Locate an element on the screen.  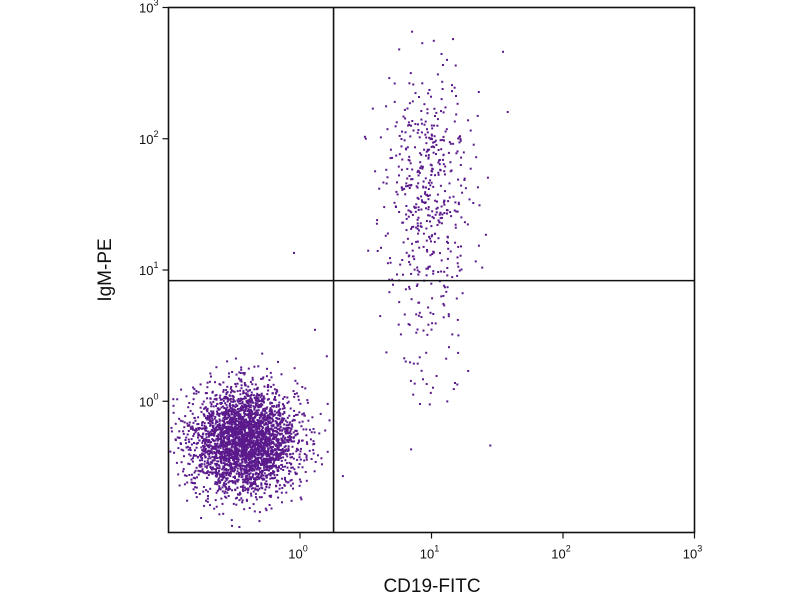
x-axis-ticks: 100 101 102 103 is located at coordinates (495, 547).